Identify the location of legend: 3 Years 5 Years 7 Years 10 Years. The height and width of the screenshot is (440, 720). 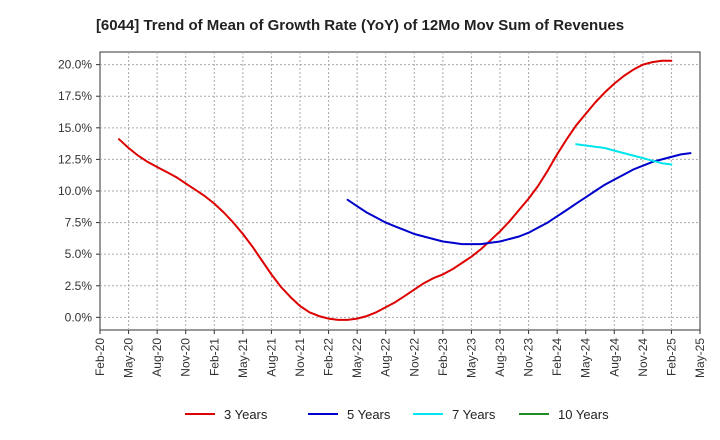
(397, 414).